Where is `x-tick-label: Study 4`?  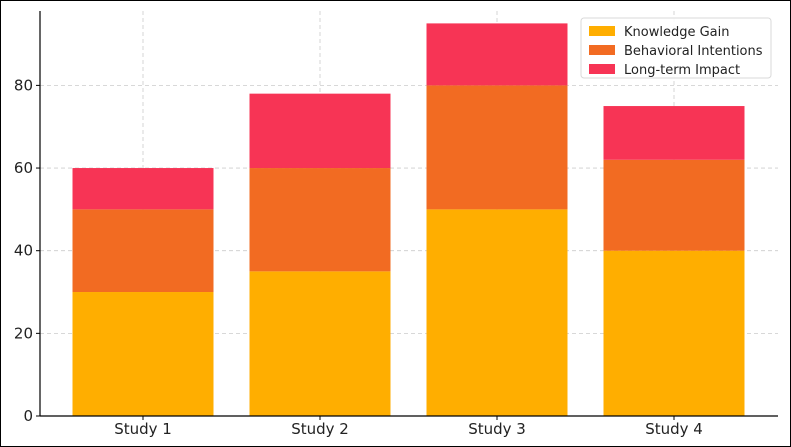
x-tick-label: Study 4 is located at coordinates (674, 429).